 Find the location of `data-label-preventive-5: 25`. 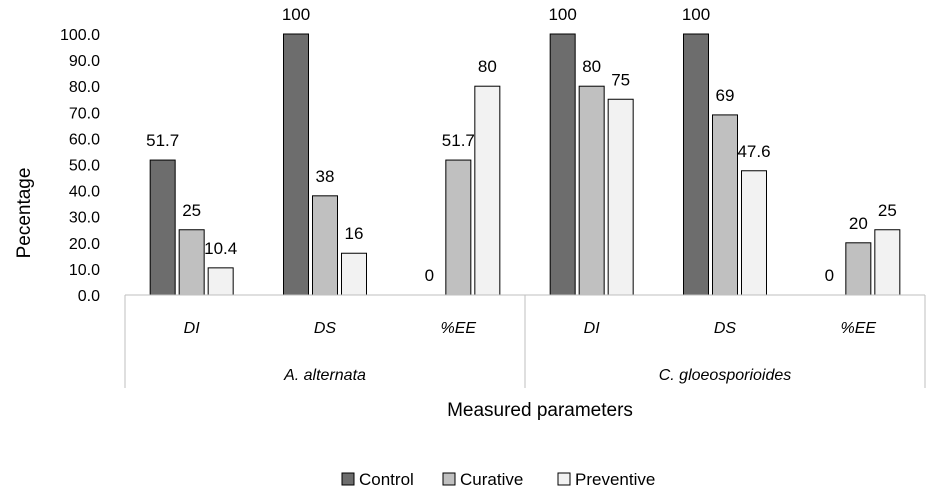

data-label-preventive-5: 25 is located at coordinates (887, 210).